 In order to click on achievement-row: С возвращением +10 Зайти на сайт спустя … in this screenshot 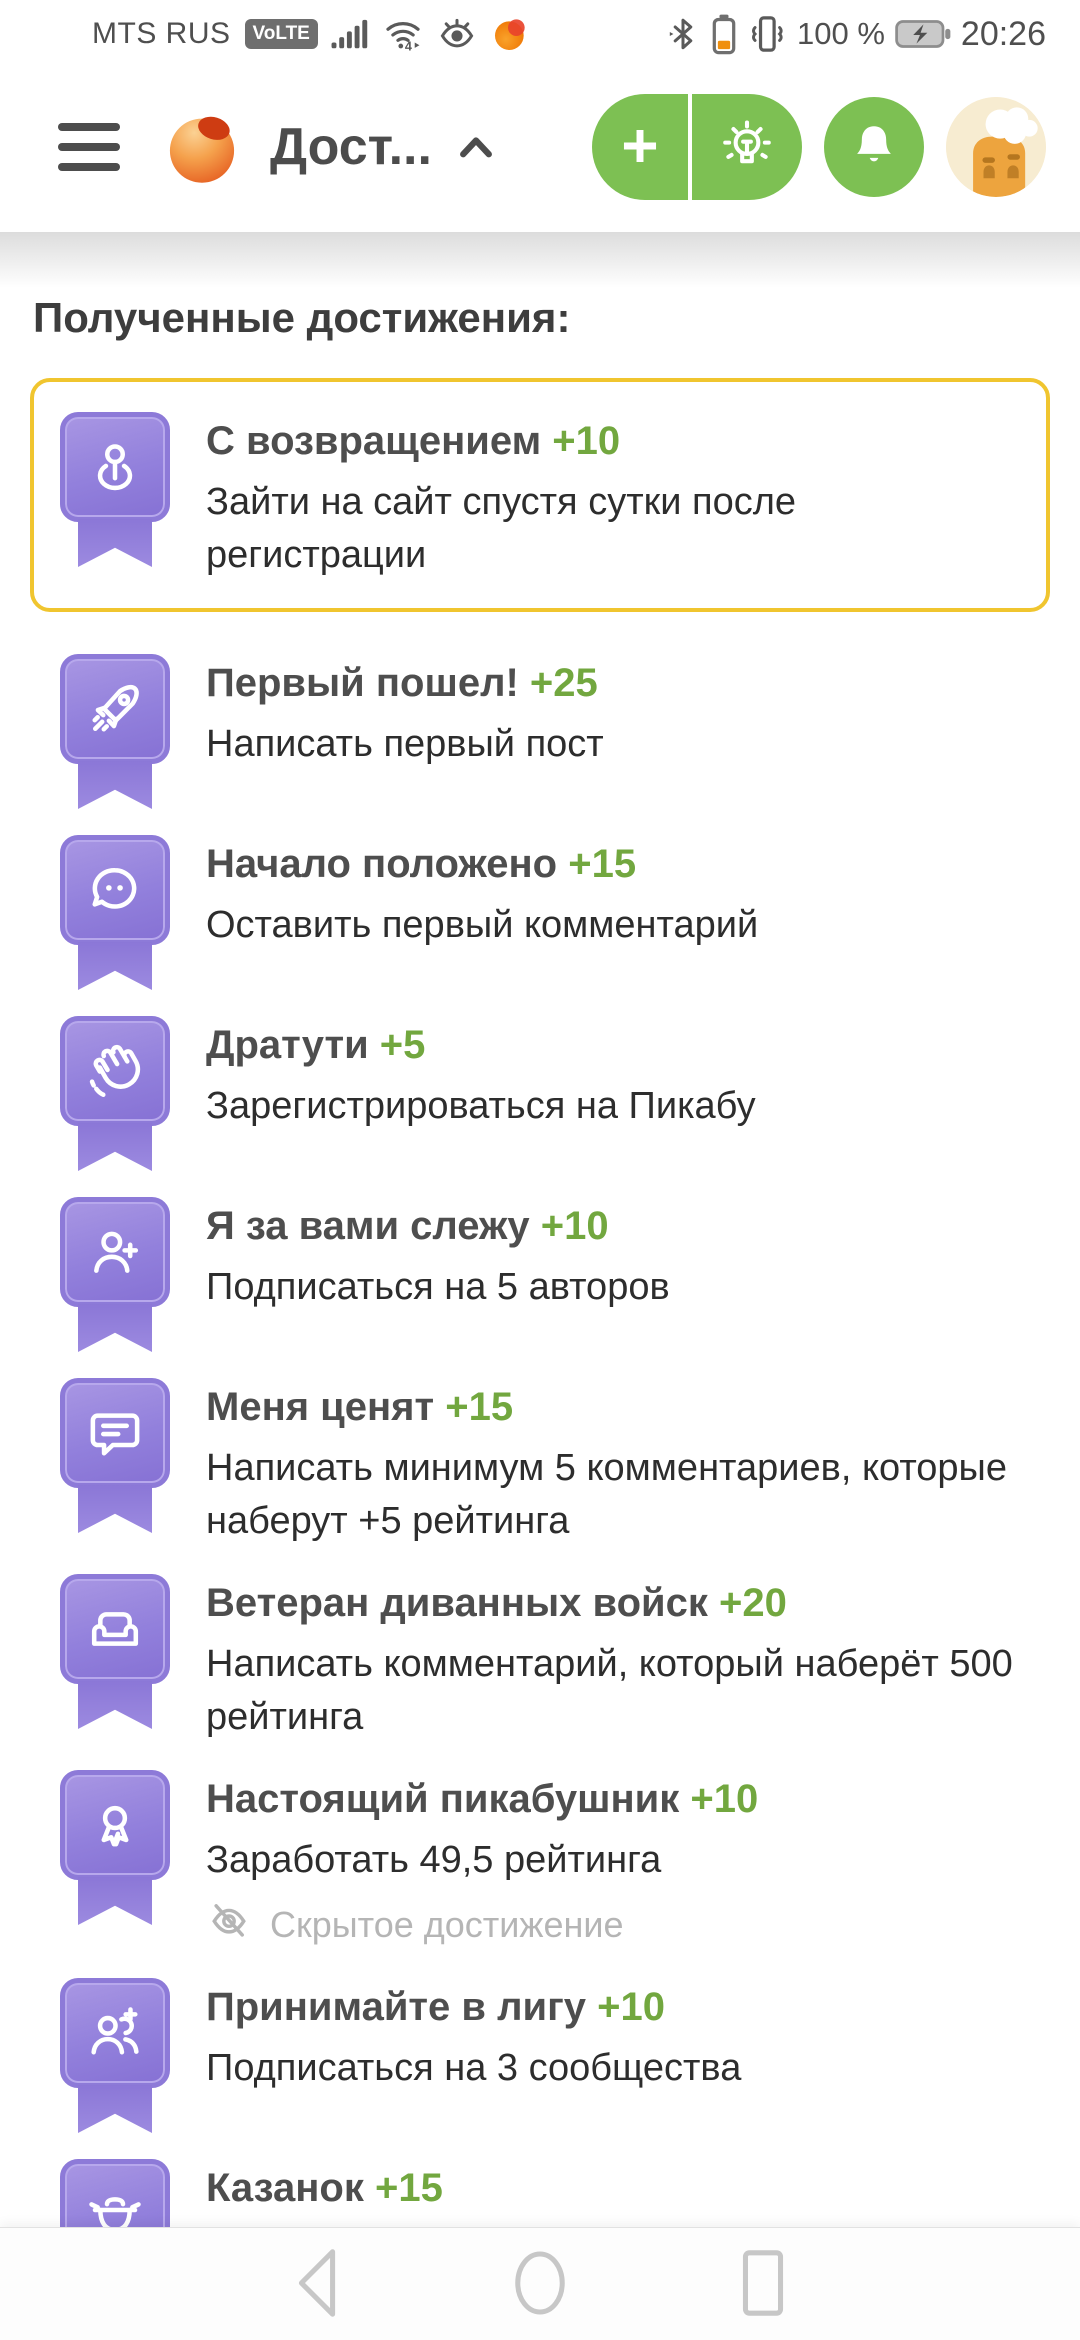, I will do `click(540, 495)`.